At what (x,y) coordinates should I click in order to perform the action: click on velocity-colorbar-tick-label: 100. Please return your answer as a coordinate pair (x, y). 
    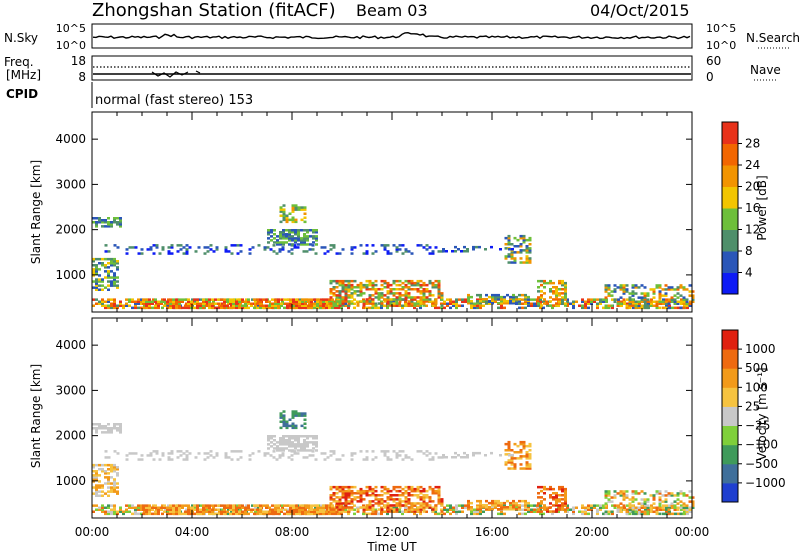
    Looking at the image, I should click on (756, 387).